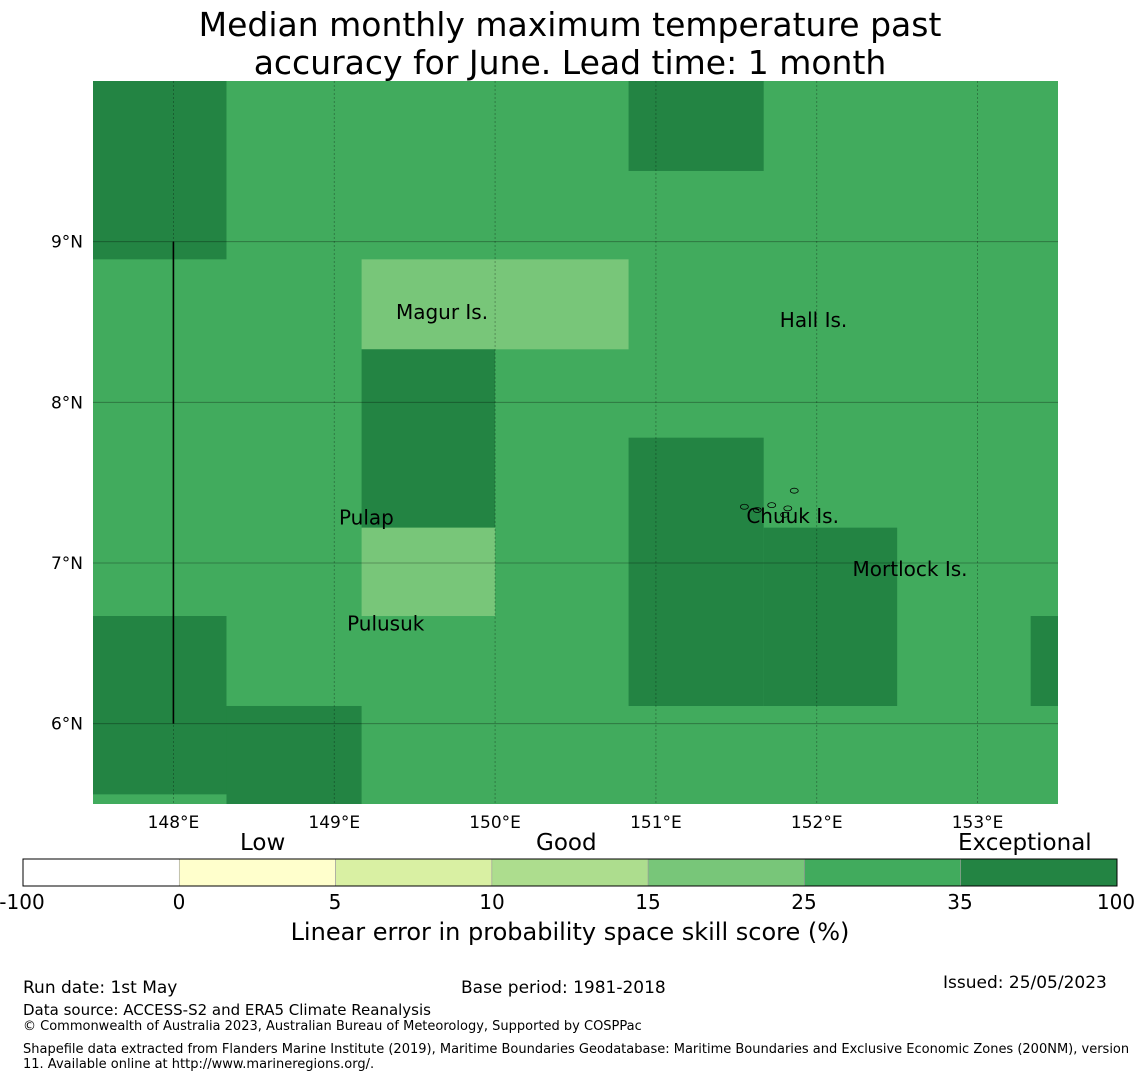 The height and width of the screenshot is (1080, 1140). I want to click on lon-tick-label: 151°E, so click(656, 823).